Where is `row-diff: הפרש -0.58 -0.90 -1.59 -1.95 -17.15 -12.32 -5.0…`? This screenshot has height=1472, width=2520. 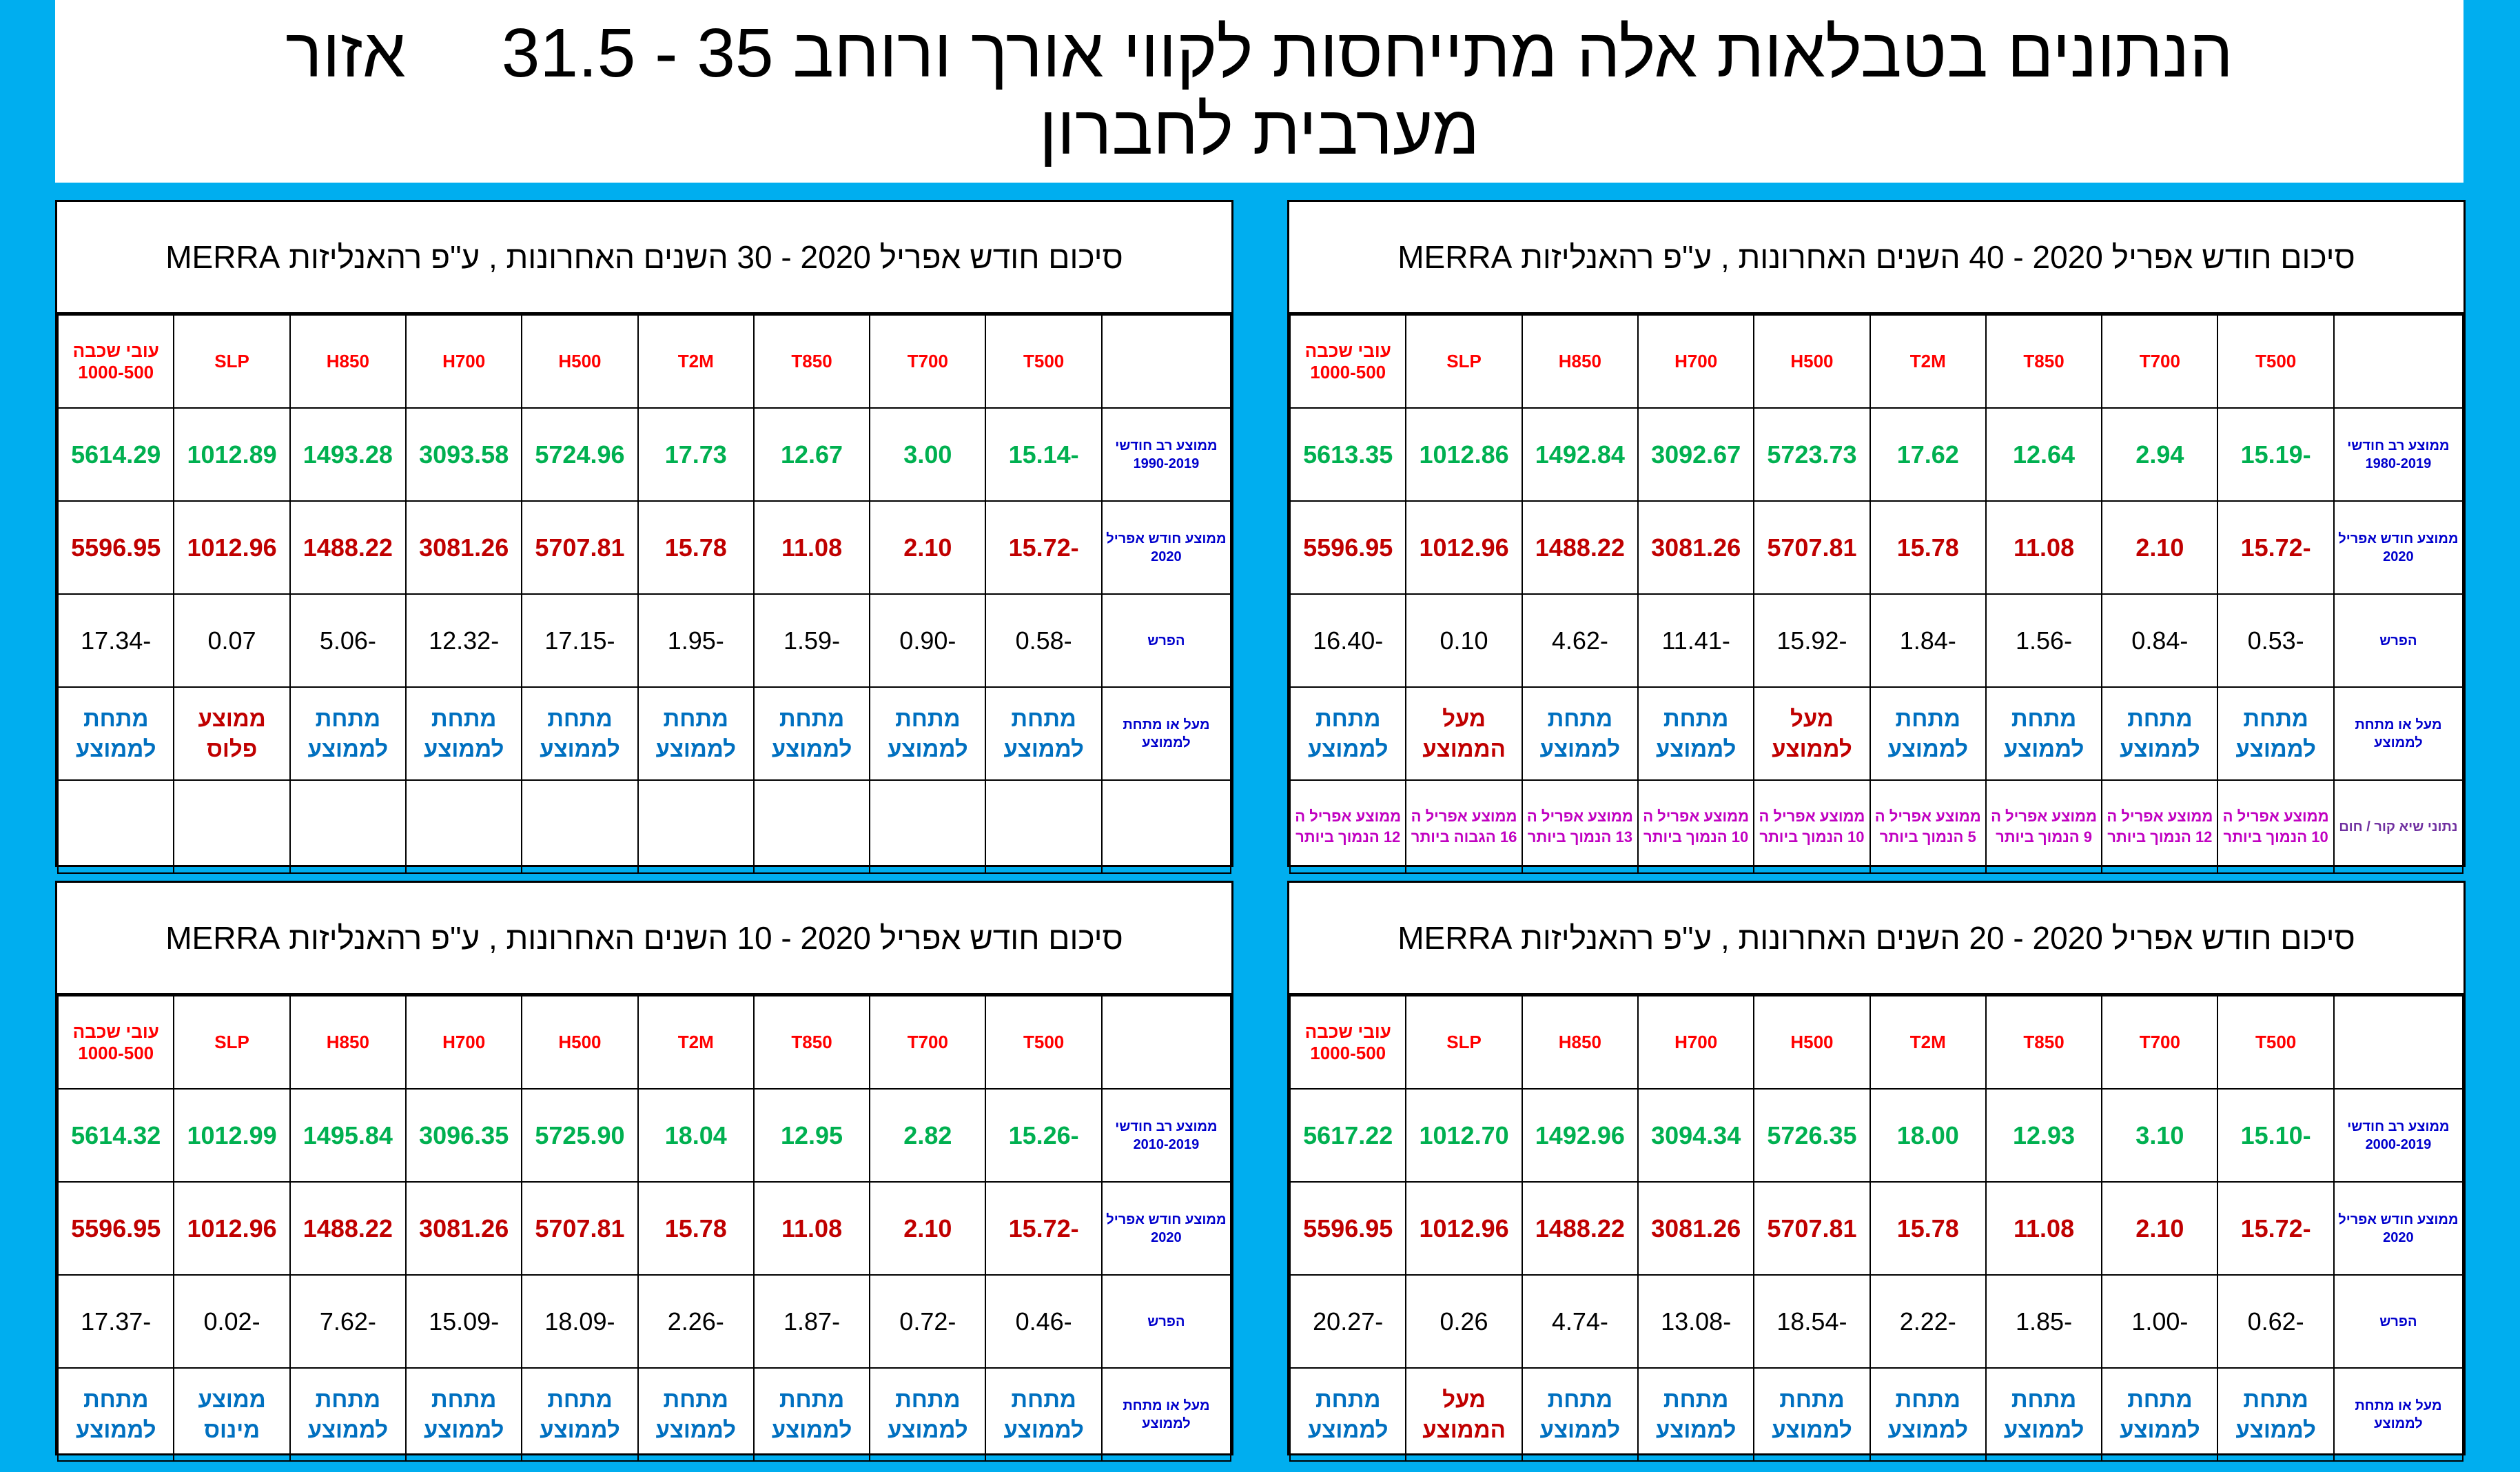
row-diff: הפרש -0.58 -0.90 -1.59 -1.95 -17.15 -12.32 -5.0… is located at coordinates (644, 640).